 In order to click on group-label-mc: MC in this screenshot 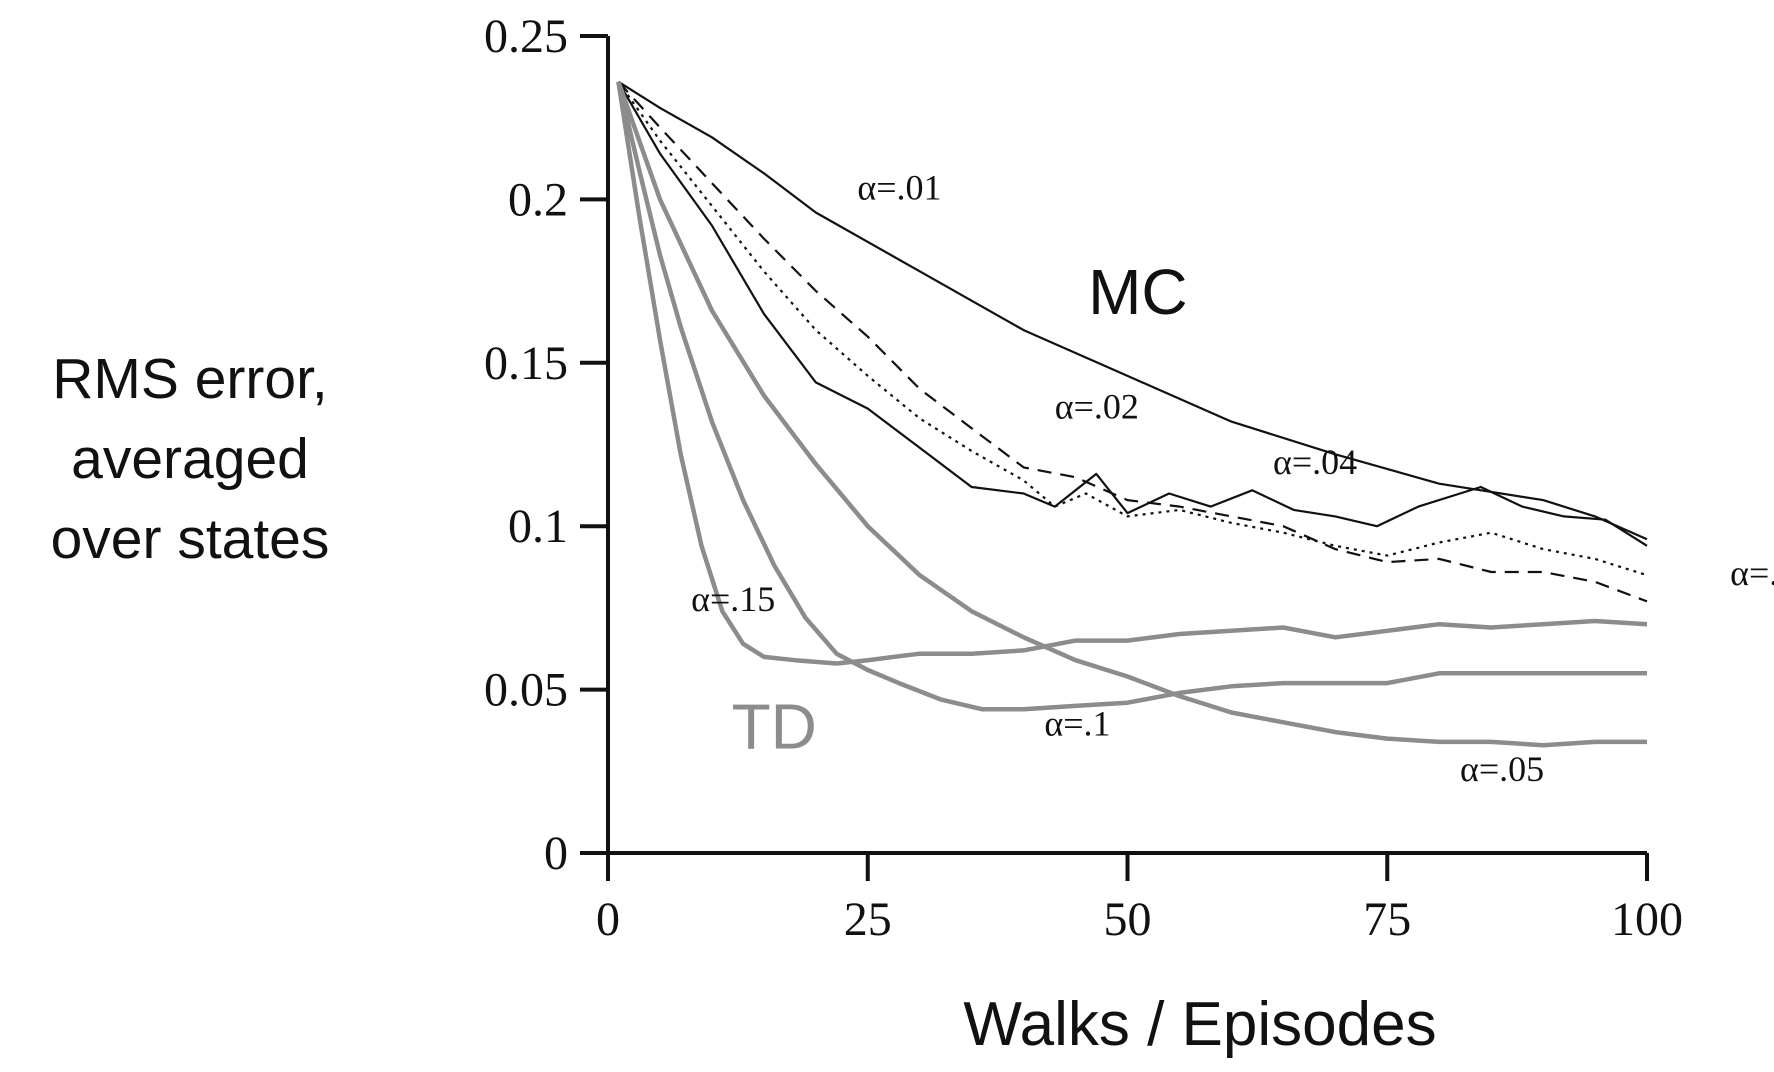, I will do `click(1138, 292)`.